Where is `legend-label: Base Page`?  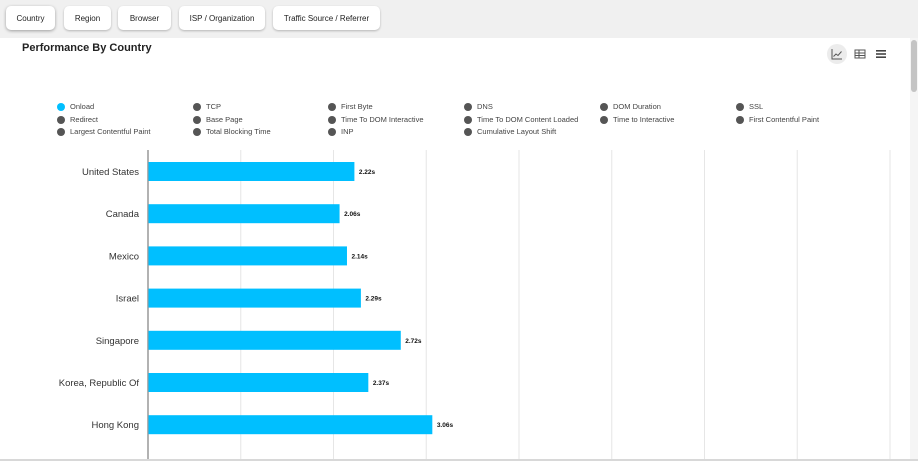
legend-label: Base Page is located at coordinates (224, 119).